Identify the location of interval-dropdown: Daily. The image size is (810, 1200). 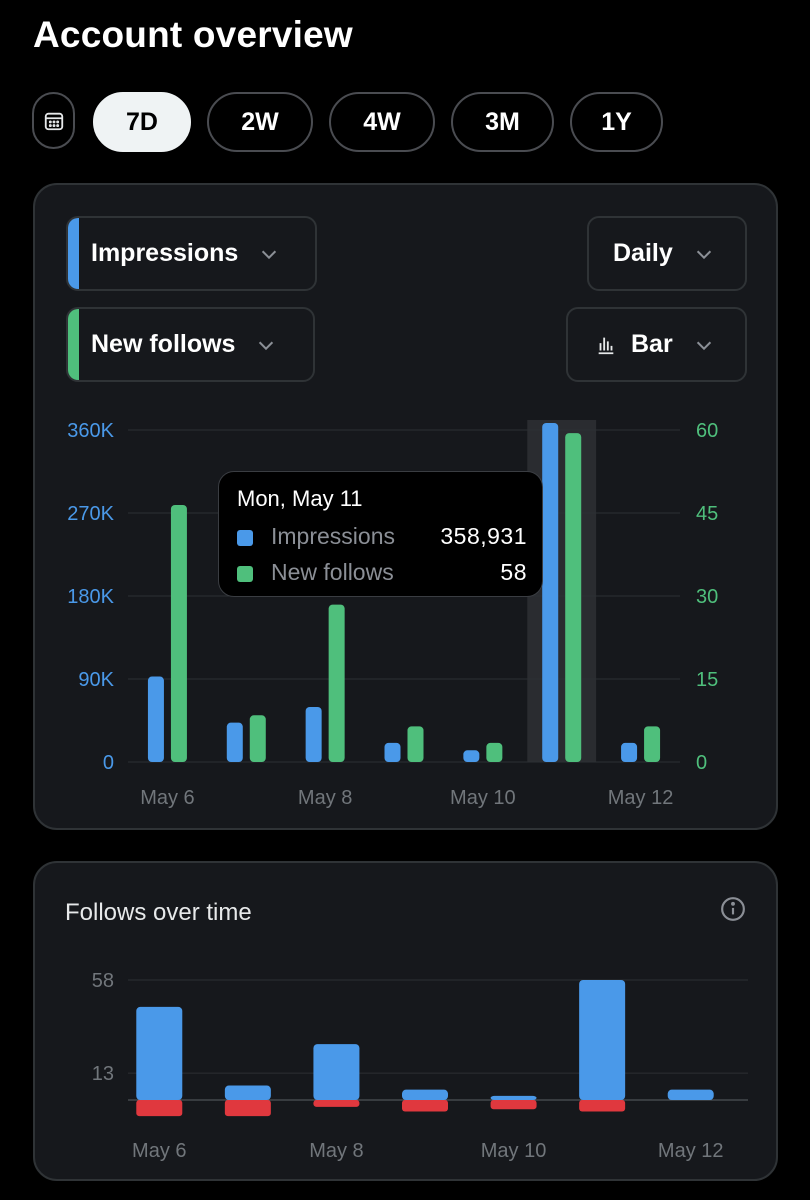
(667, 253).